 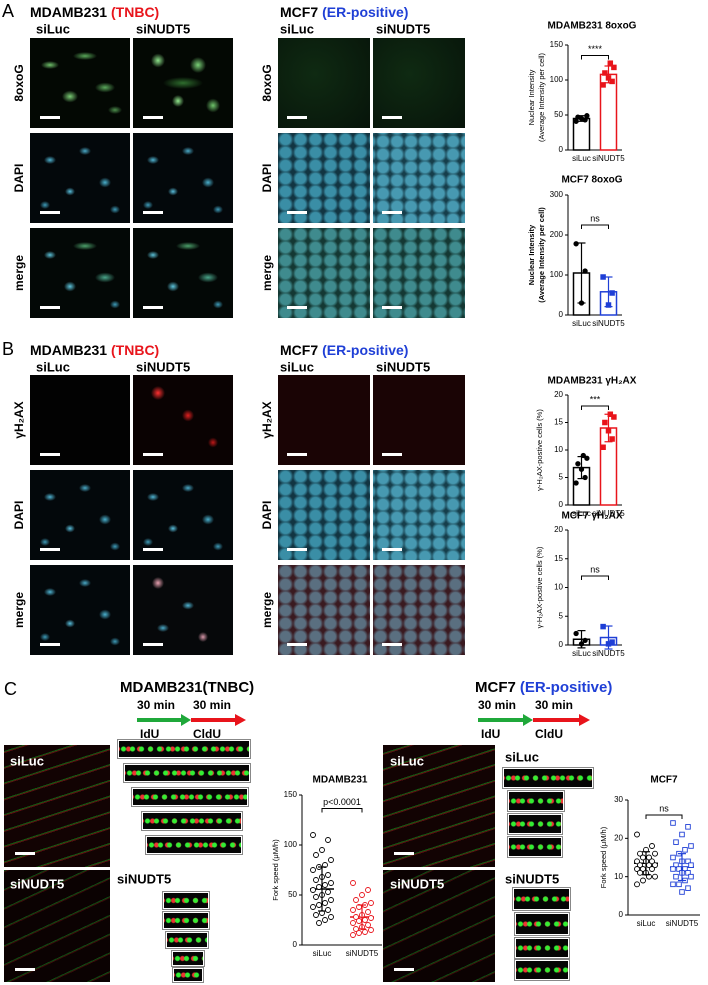 What do you see at coordinates (541, 97) in the screenshot?
I see `y-axis-label: (Average Intensity per cell)` at bounding box center [541, 97].